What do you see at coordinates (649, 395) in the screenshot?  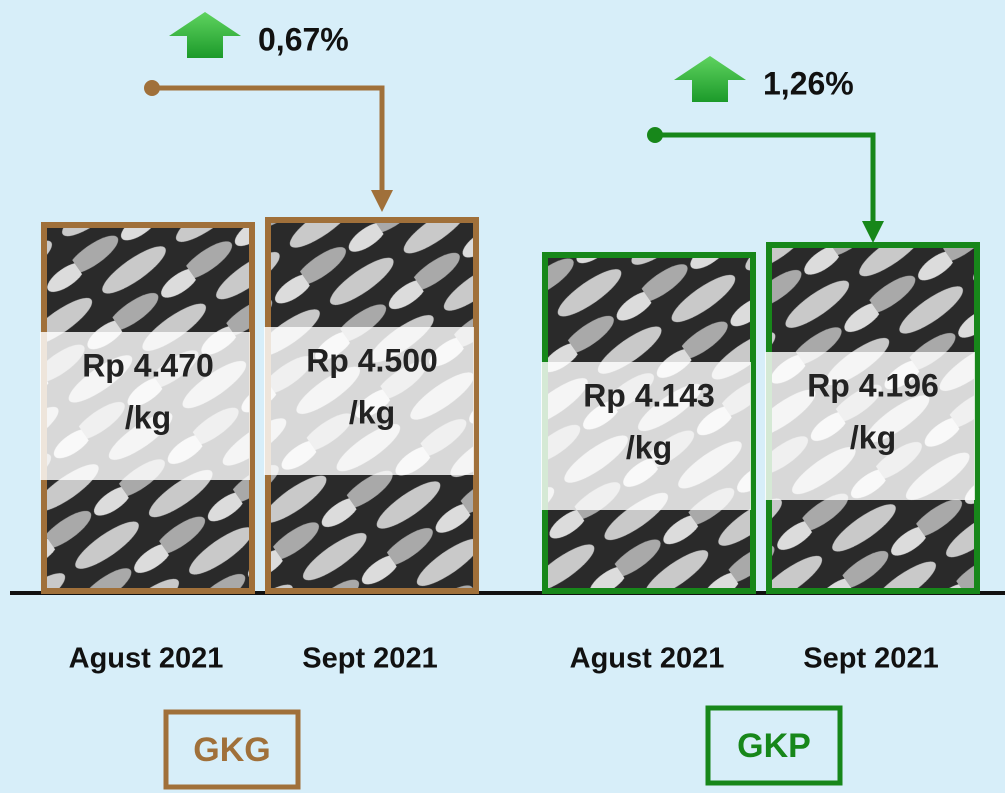 I see `price: Rp 4.143` at bounding box center [649, 395].